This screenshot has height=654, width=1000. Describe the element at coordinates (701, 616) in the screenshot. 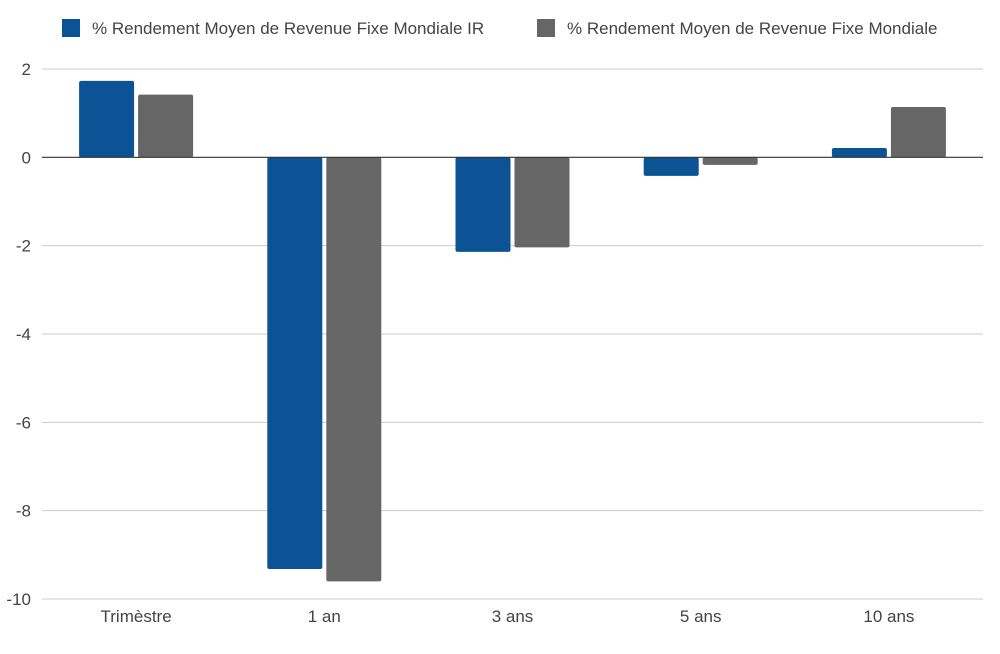

I see `x-tick-label: 5 ans` at that location.